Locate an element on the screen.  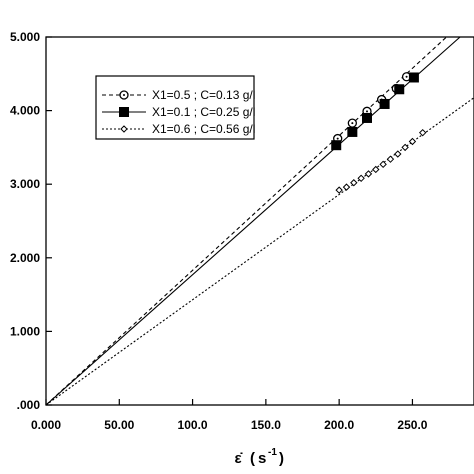
x-tick-label-0: 0.000 is located at coordinates (46, 425).